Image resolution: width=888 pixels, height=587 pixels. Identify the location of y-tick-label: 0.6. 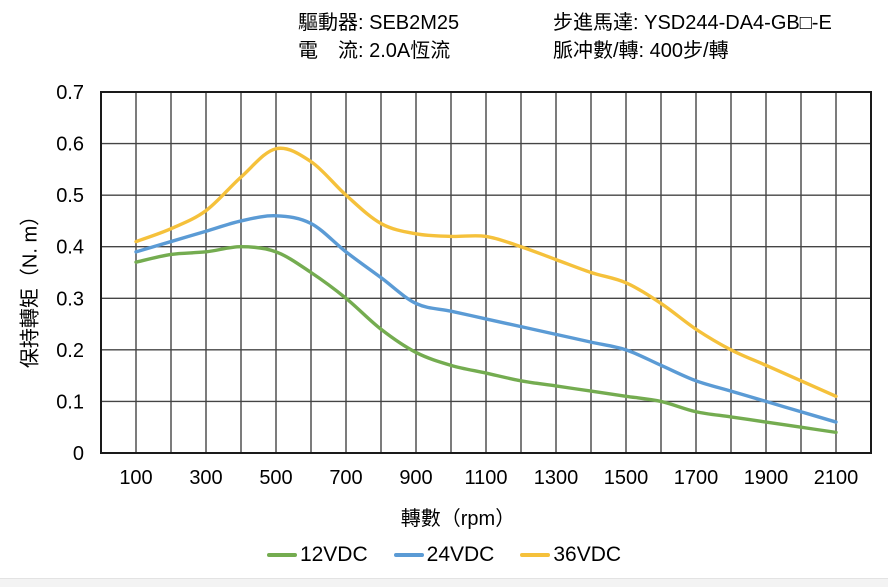
(70, 145).